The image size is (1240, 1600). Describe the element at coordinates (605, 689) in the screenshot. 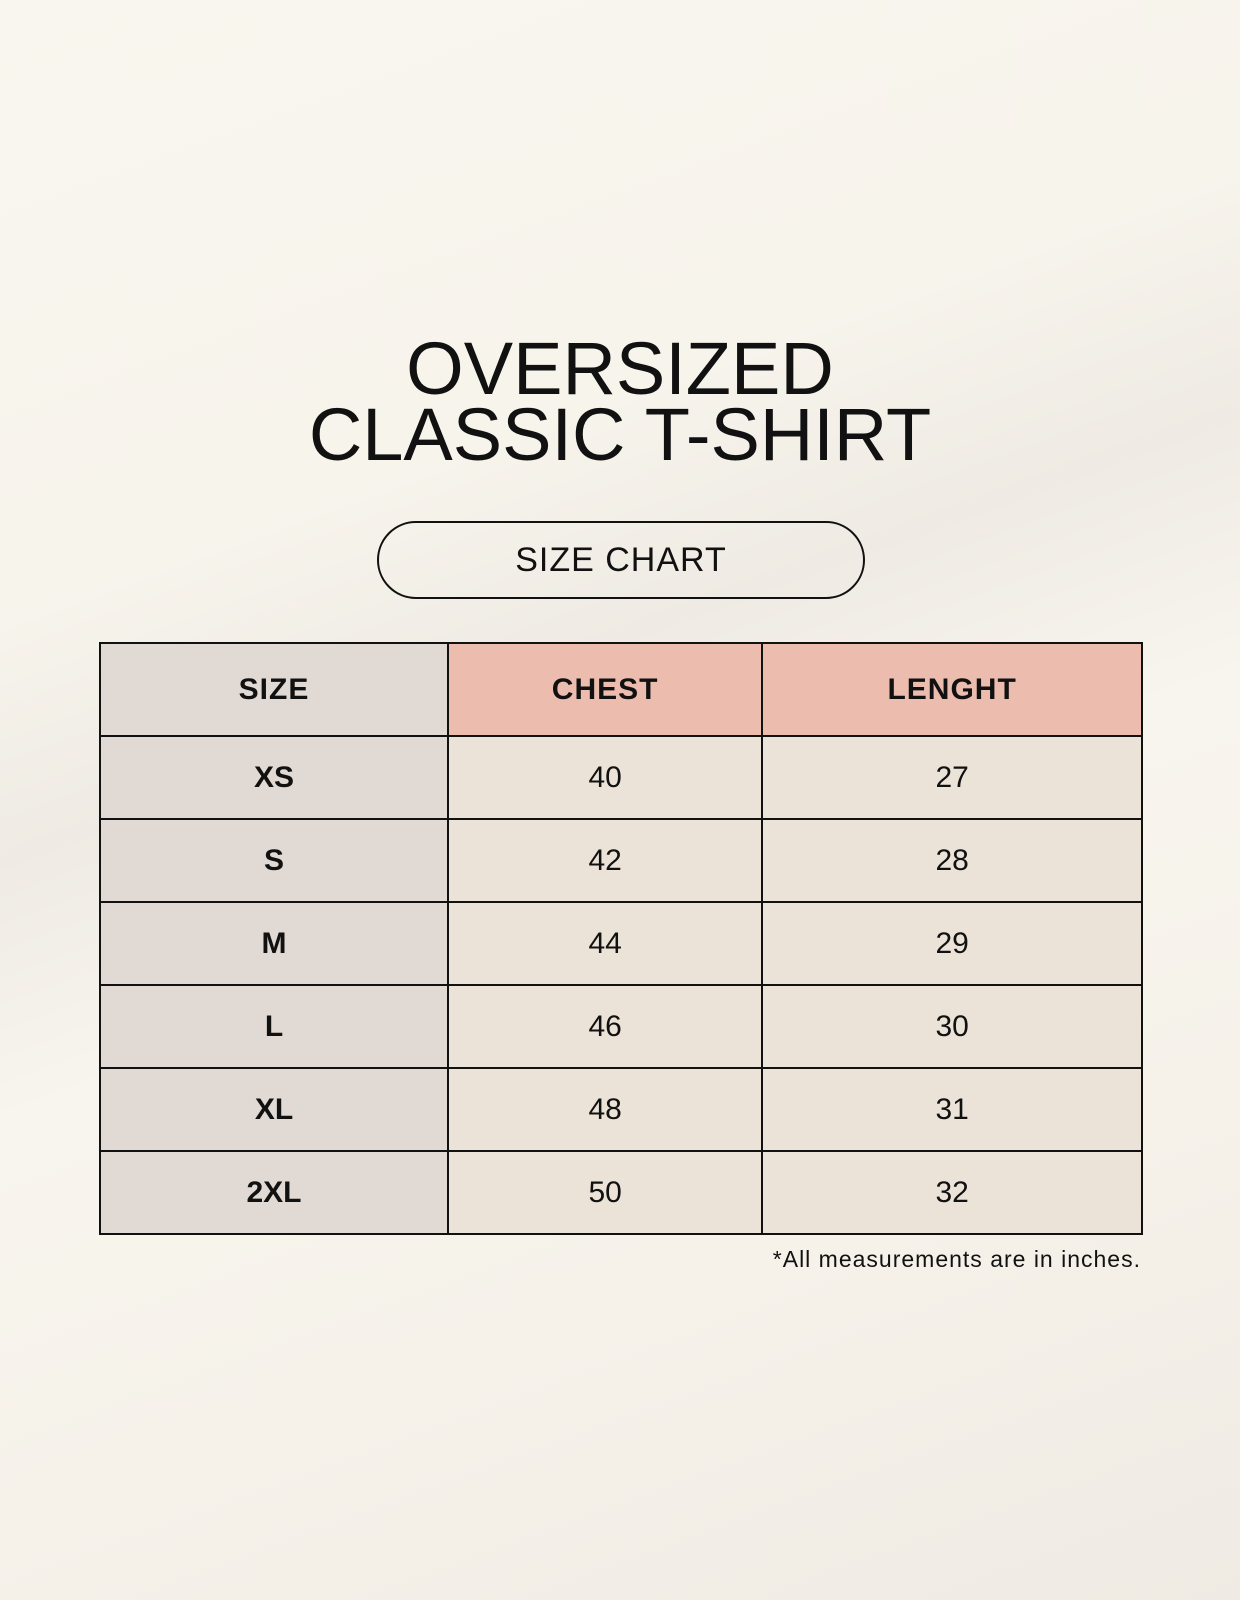

I see `header-chest: CHEST` at that location.